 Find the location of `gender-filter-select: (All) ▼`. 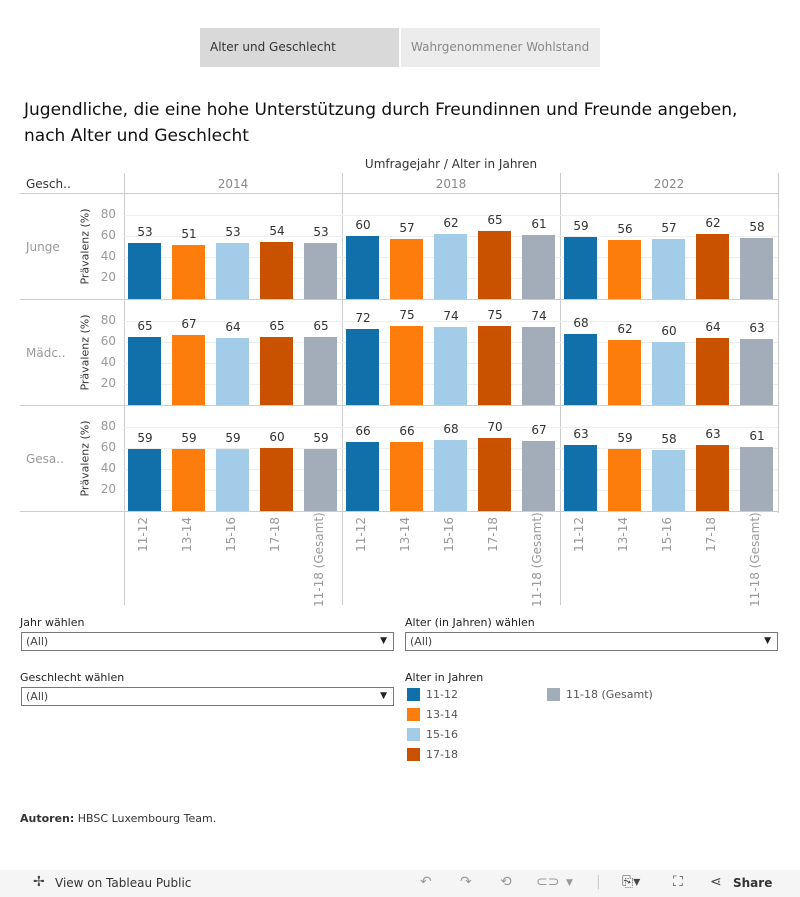

gender-filter-select: (All) ▼ is located at coordinates (207, 696).